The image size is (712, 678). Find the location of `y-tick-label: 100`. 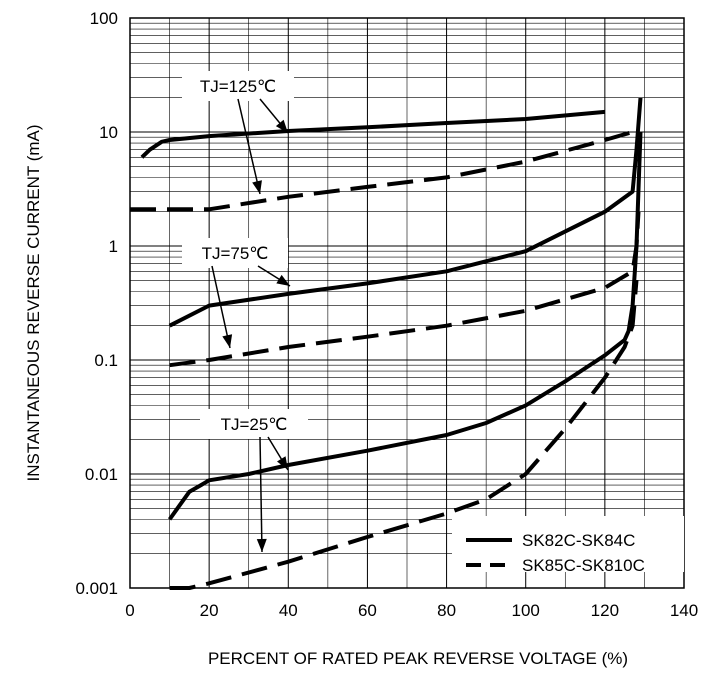

y-tick-label: 100 is located at coordinates (104, 18).